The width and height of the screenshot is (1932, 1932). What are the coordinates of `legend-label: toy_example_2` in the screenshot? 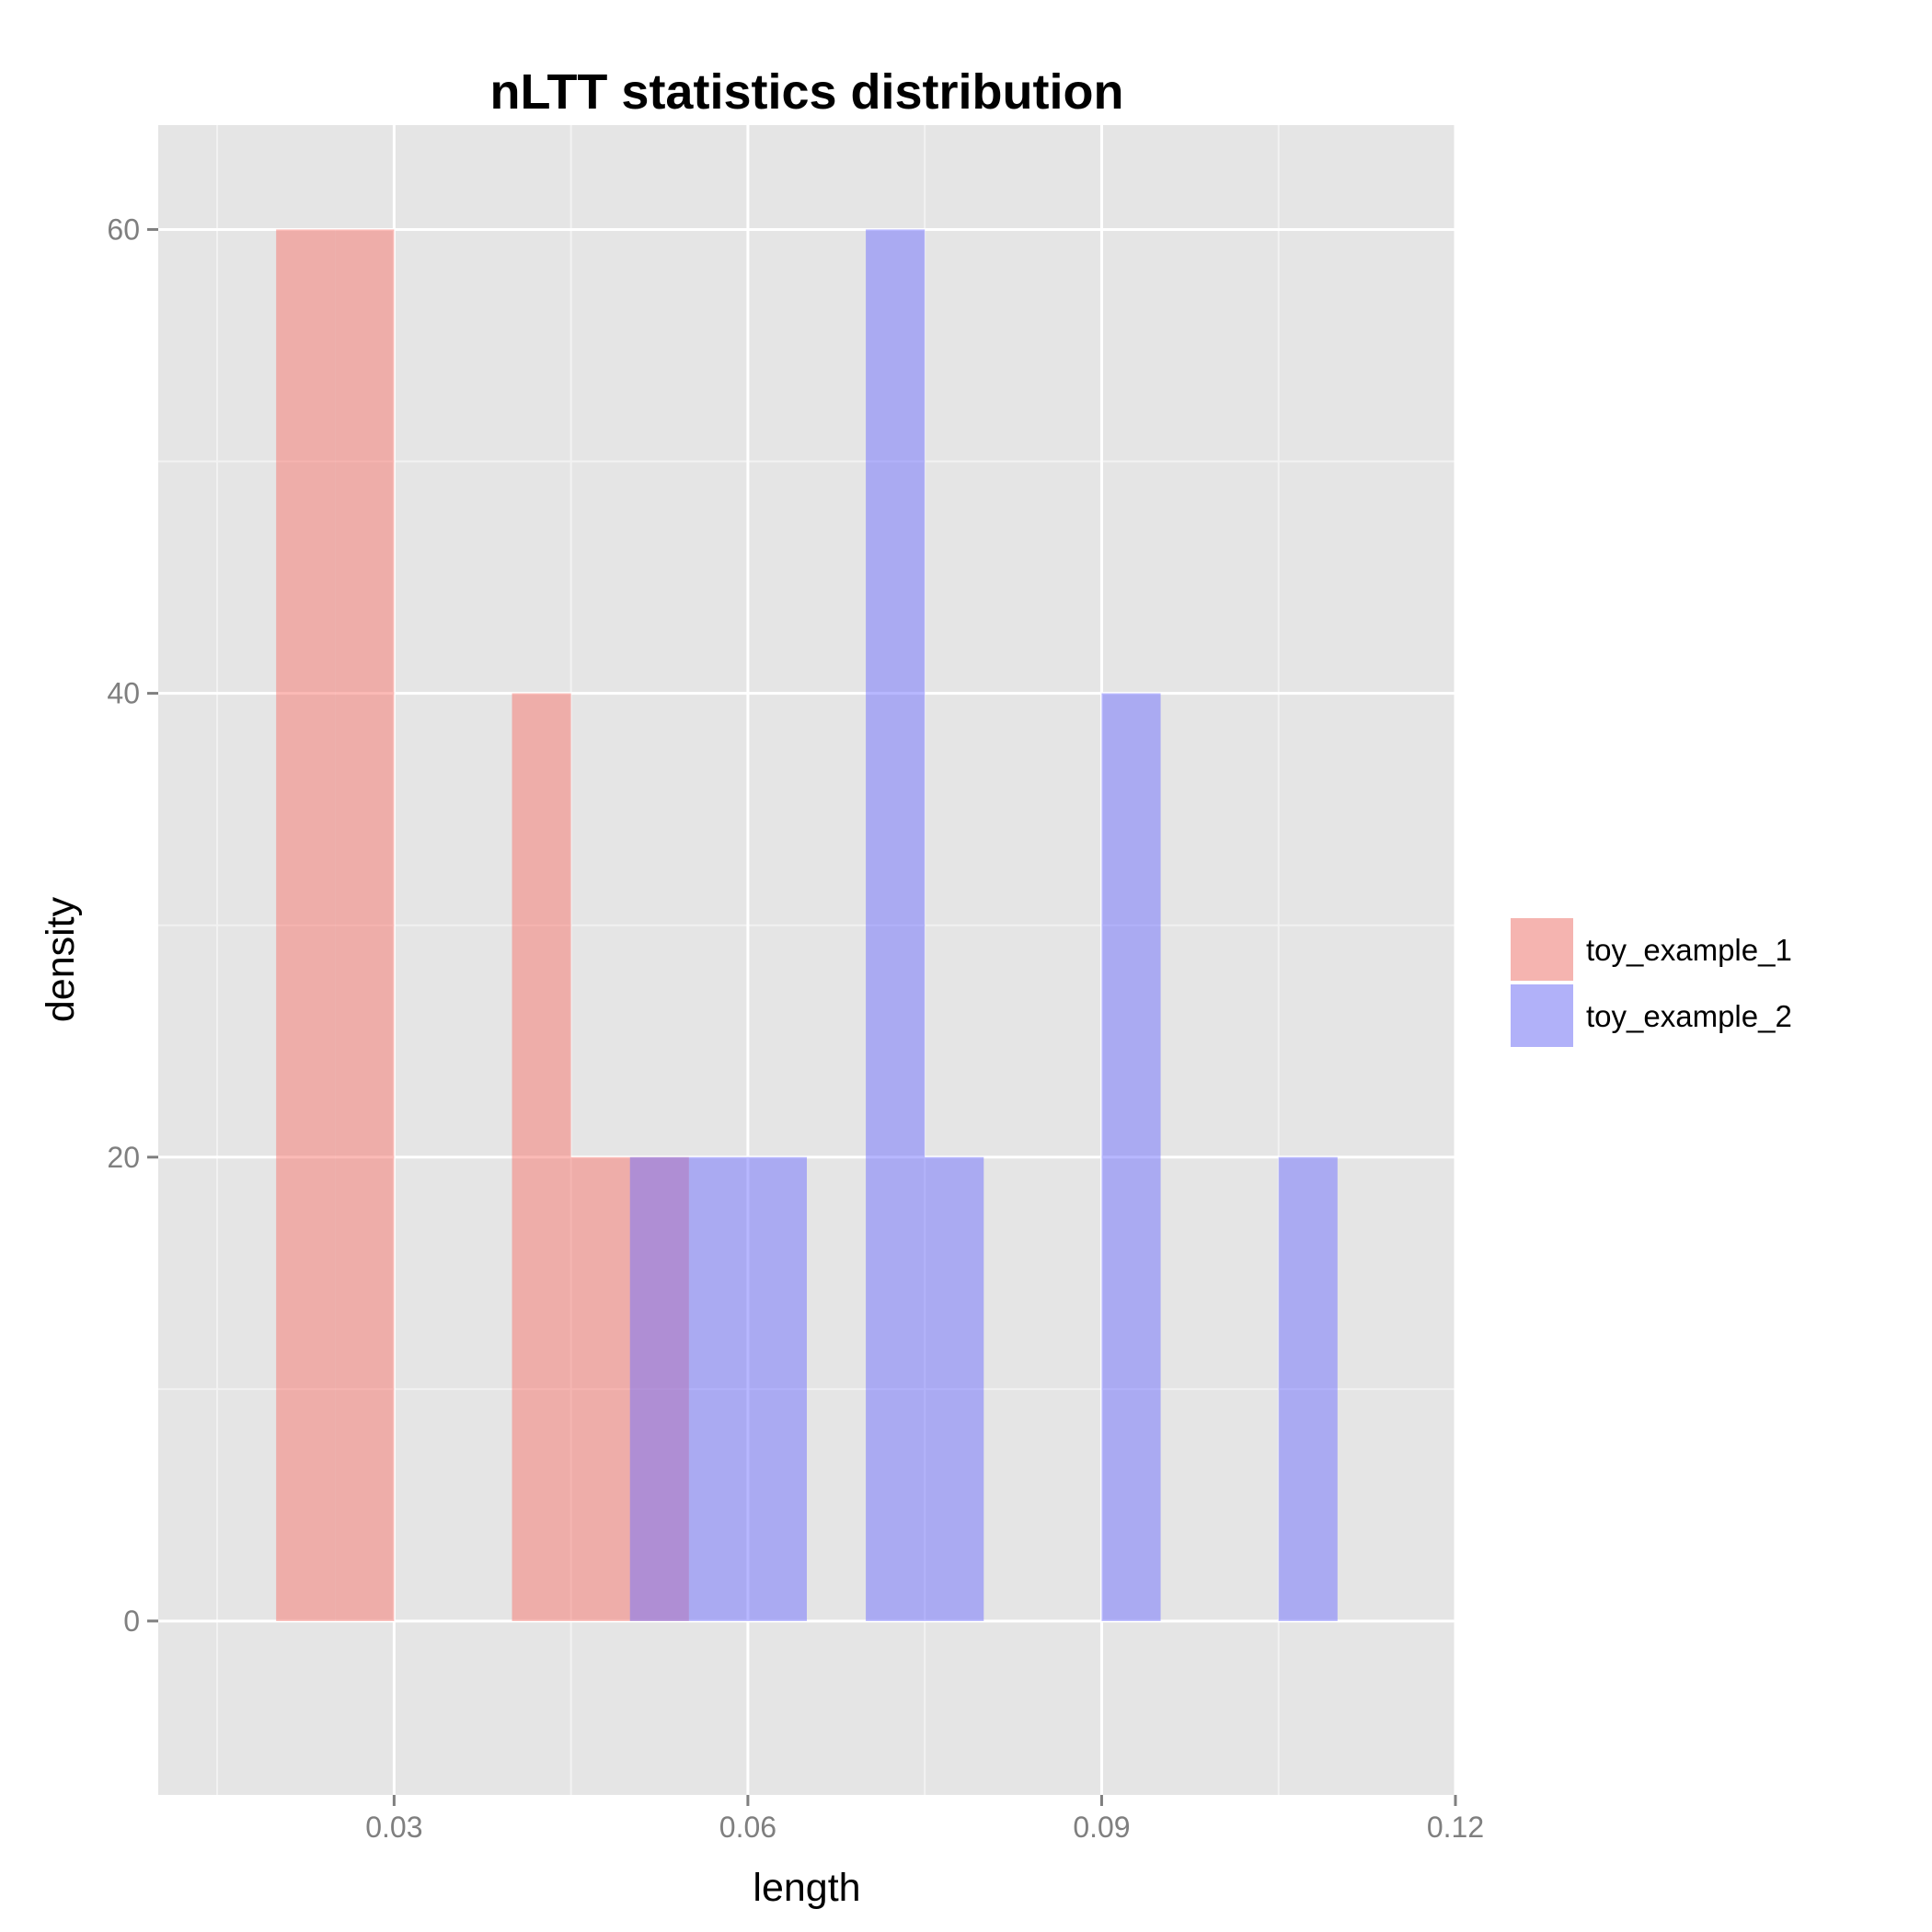 It's located at (1689, 1016).